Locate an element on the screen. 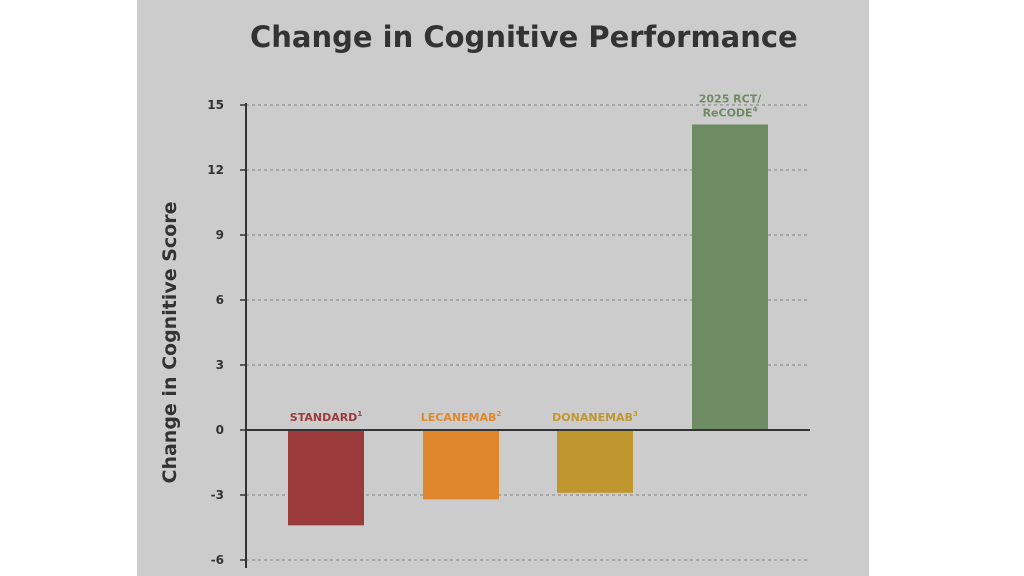  y-tick-label: -6 is located at coordinates (217, 560).